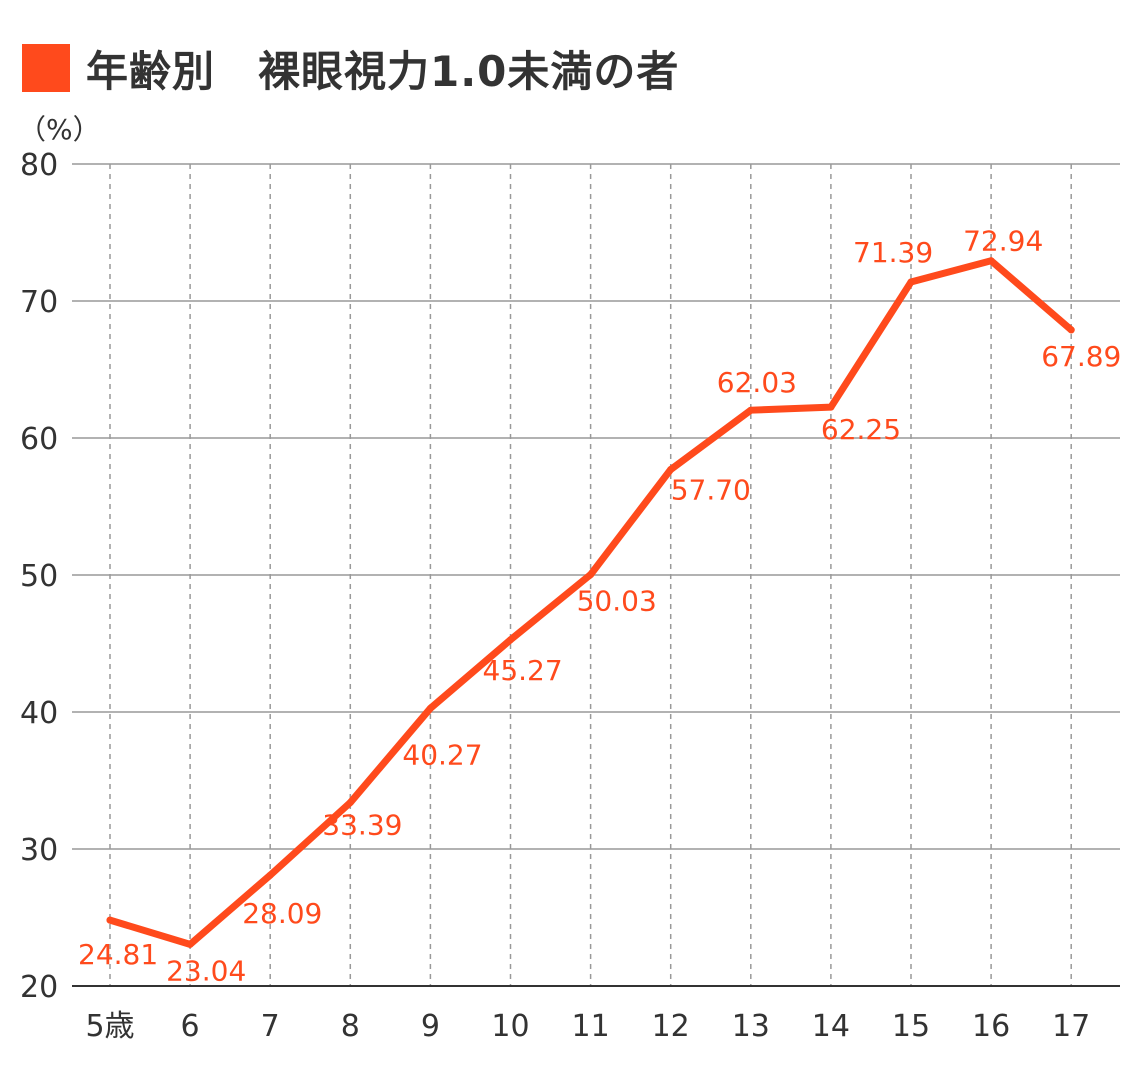 This screenshot has width=1140, height=1090. I want to click on x-tick-label: 12, so click(671, 1026).